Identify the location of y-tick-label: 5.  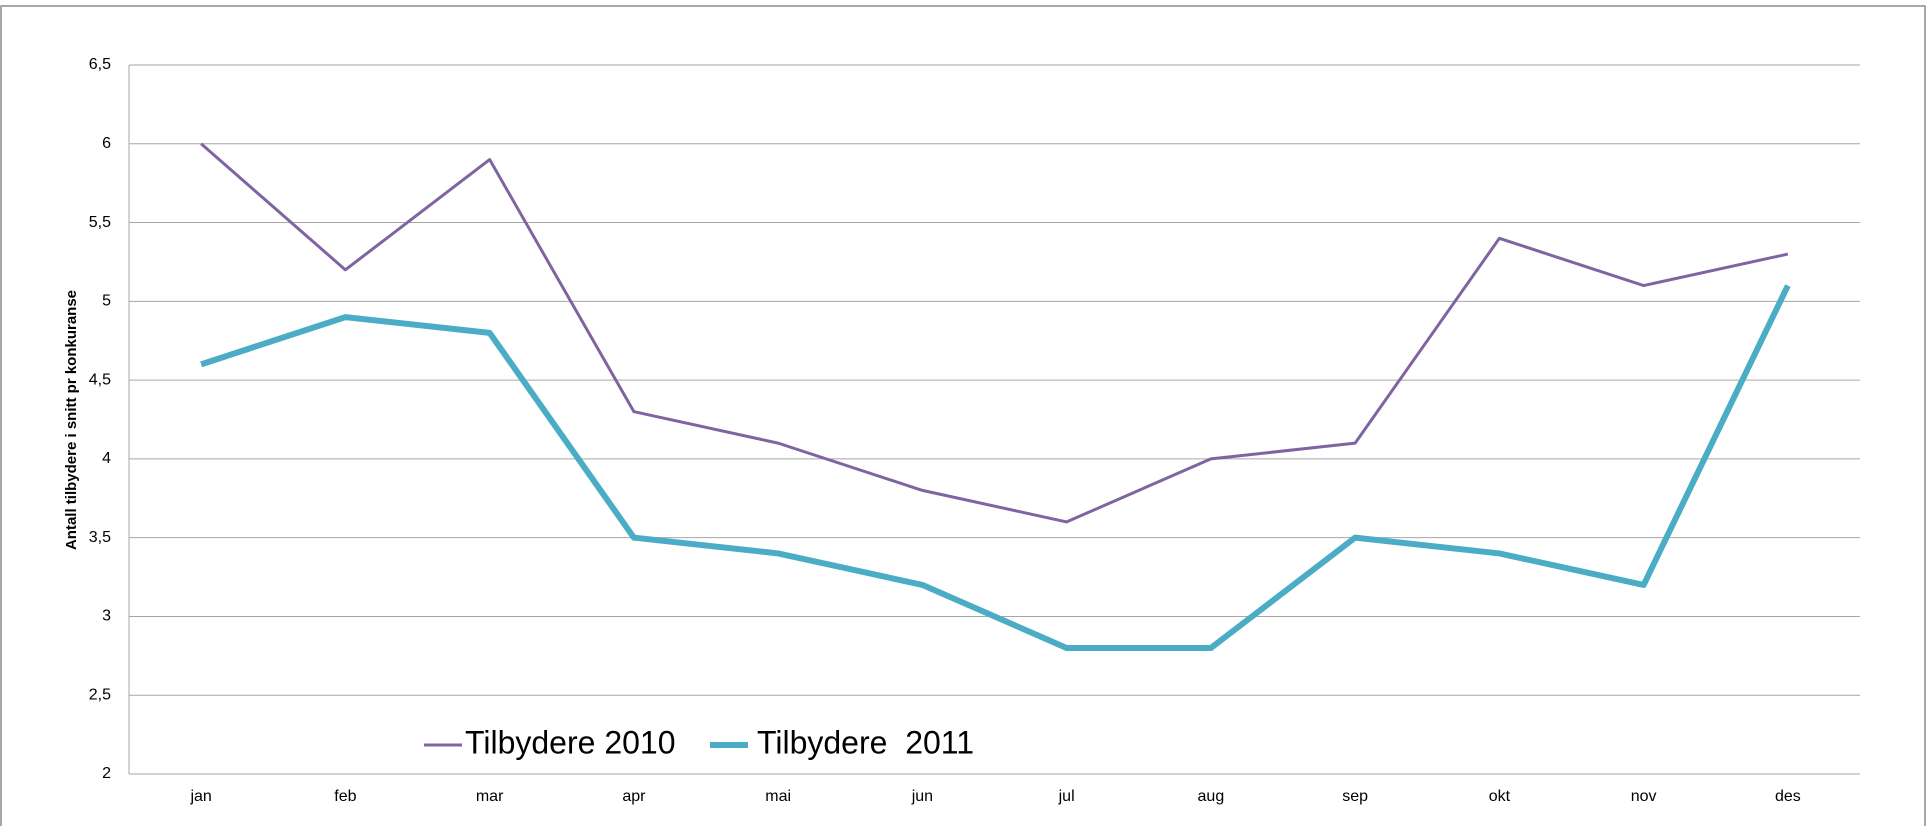
(106, 301).